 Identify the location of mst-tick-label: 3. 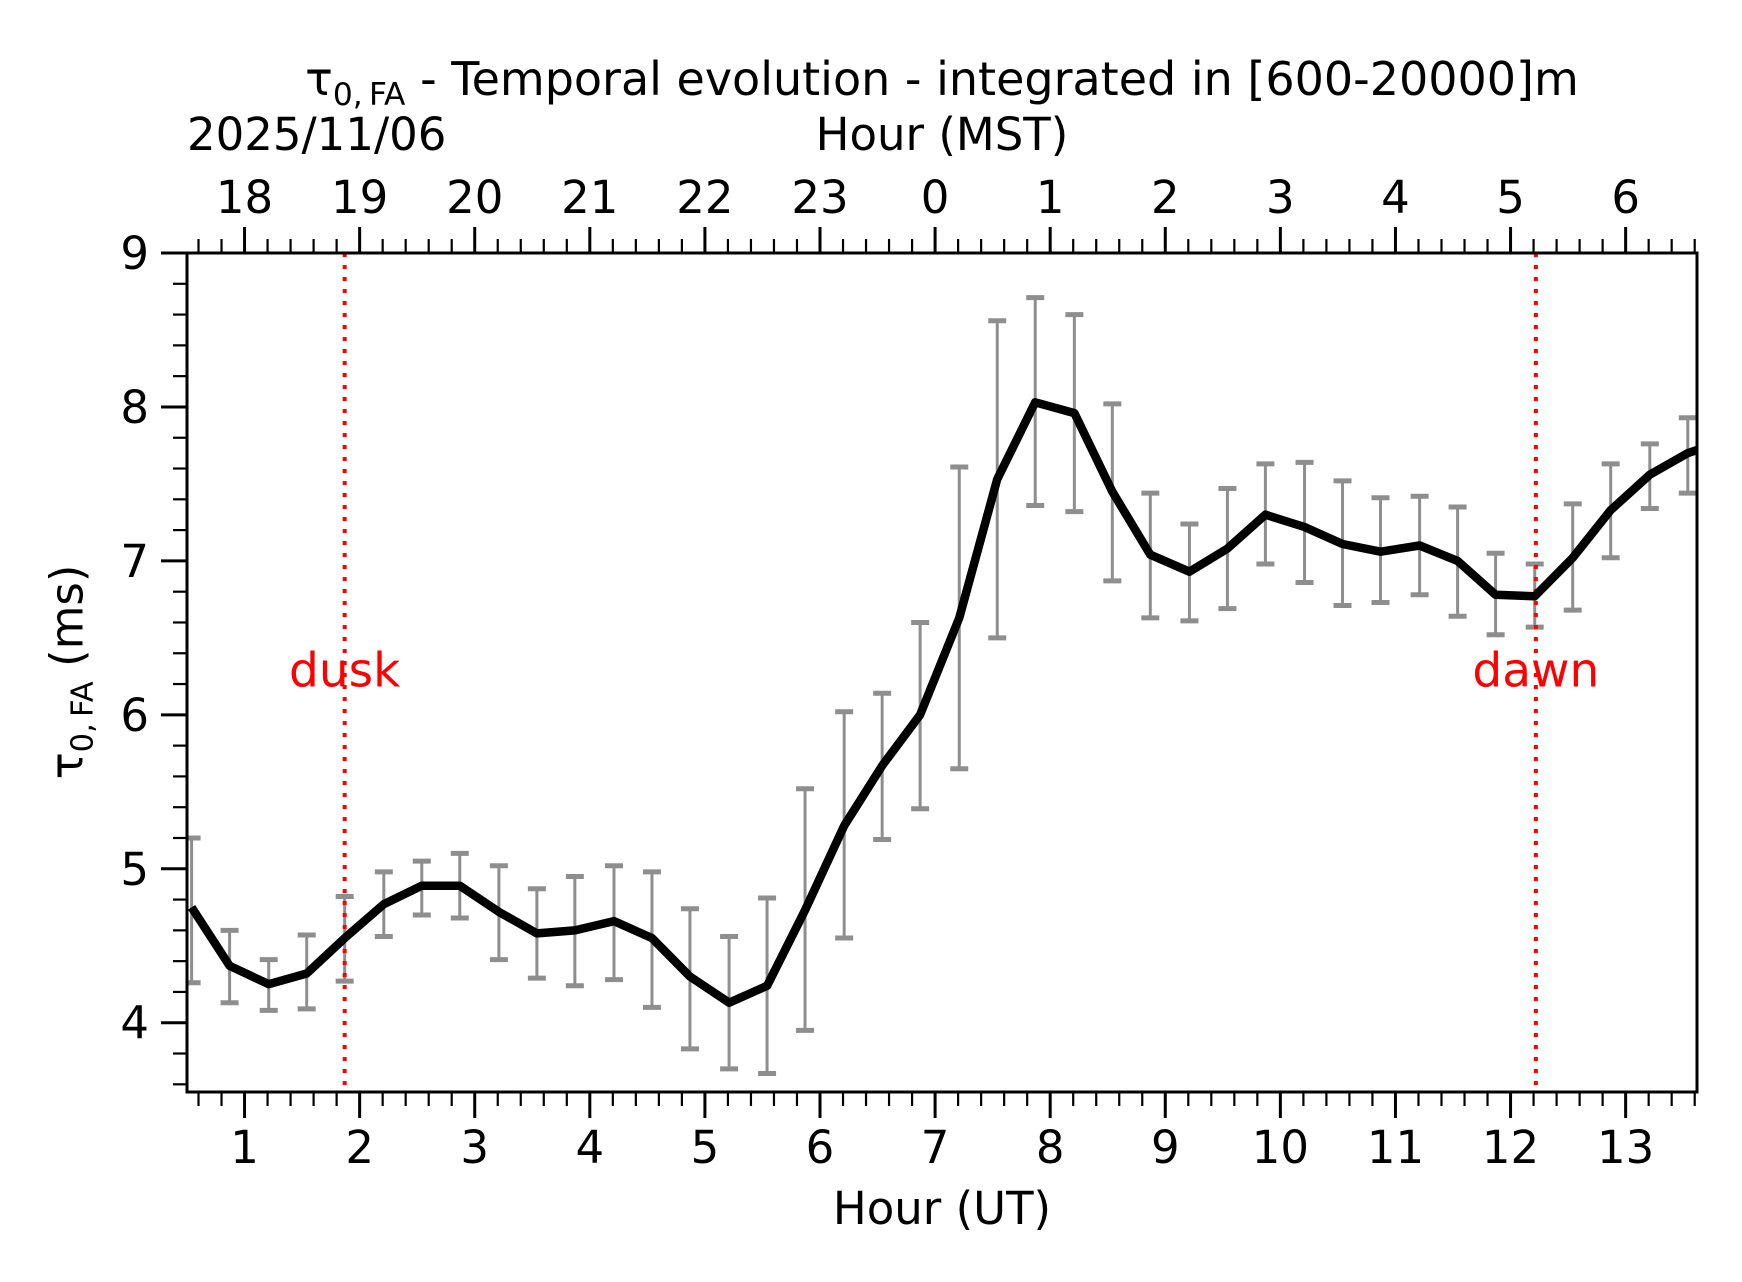
(1280, 197).